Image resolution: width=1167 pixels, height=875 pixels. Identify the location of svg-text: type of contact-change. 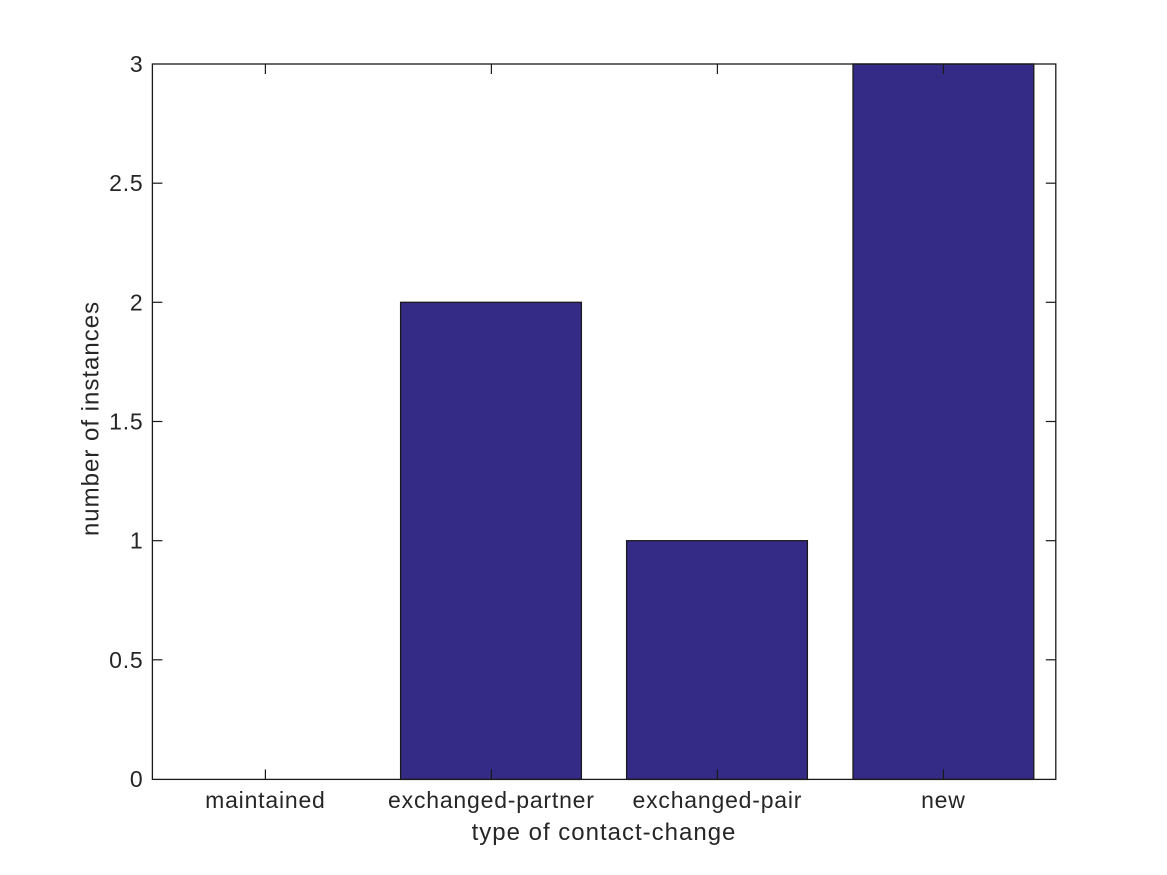
(604, 832).